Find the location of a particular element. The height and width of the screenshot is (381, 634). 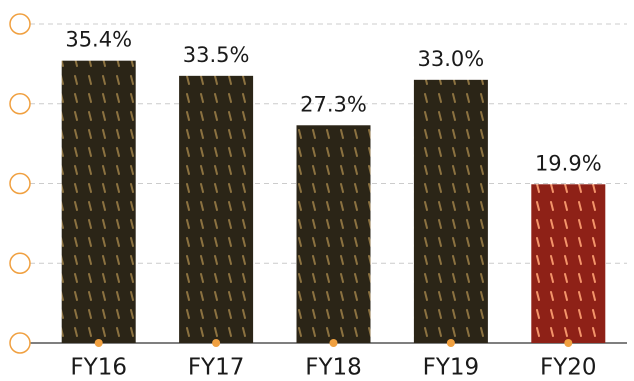

value-label: 19.9% is located at coordinates (568, 163).